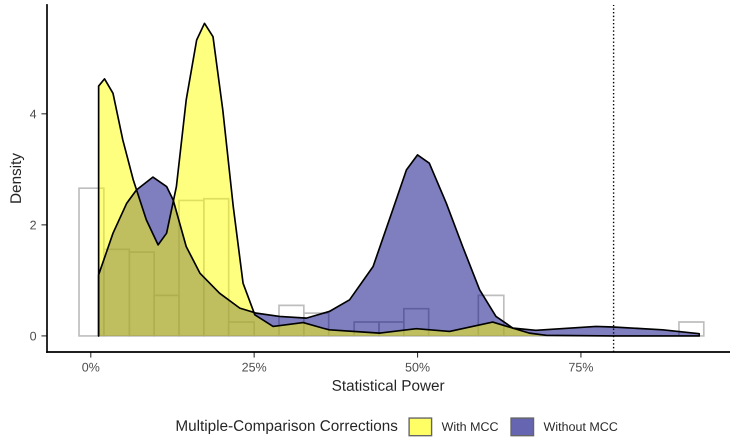  Describe the element at coordinates (33, 225) in the screenshot. I see `y-tick-label: 2` at that location.